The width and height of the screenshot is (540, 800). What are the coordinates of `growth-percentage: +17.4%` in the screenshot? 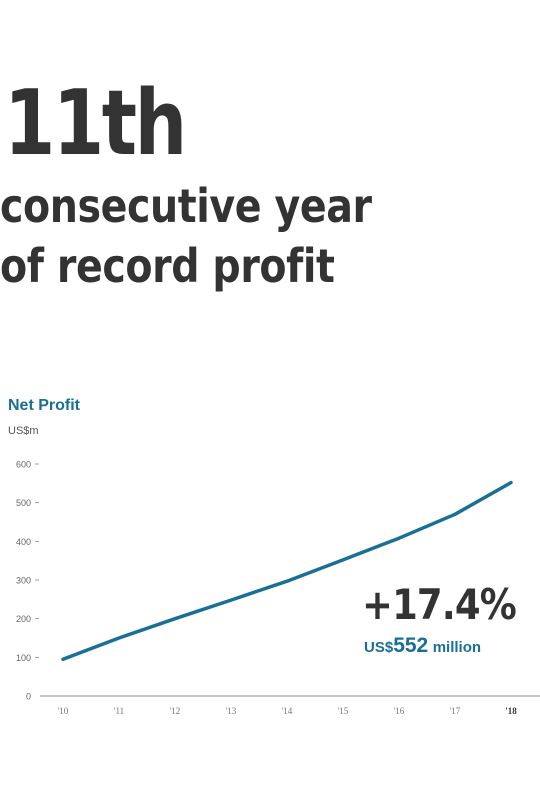 It's located at (439, 604).